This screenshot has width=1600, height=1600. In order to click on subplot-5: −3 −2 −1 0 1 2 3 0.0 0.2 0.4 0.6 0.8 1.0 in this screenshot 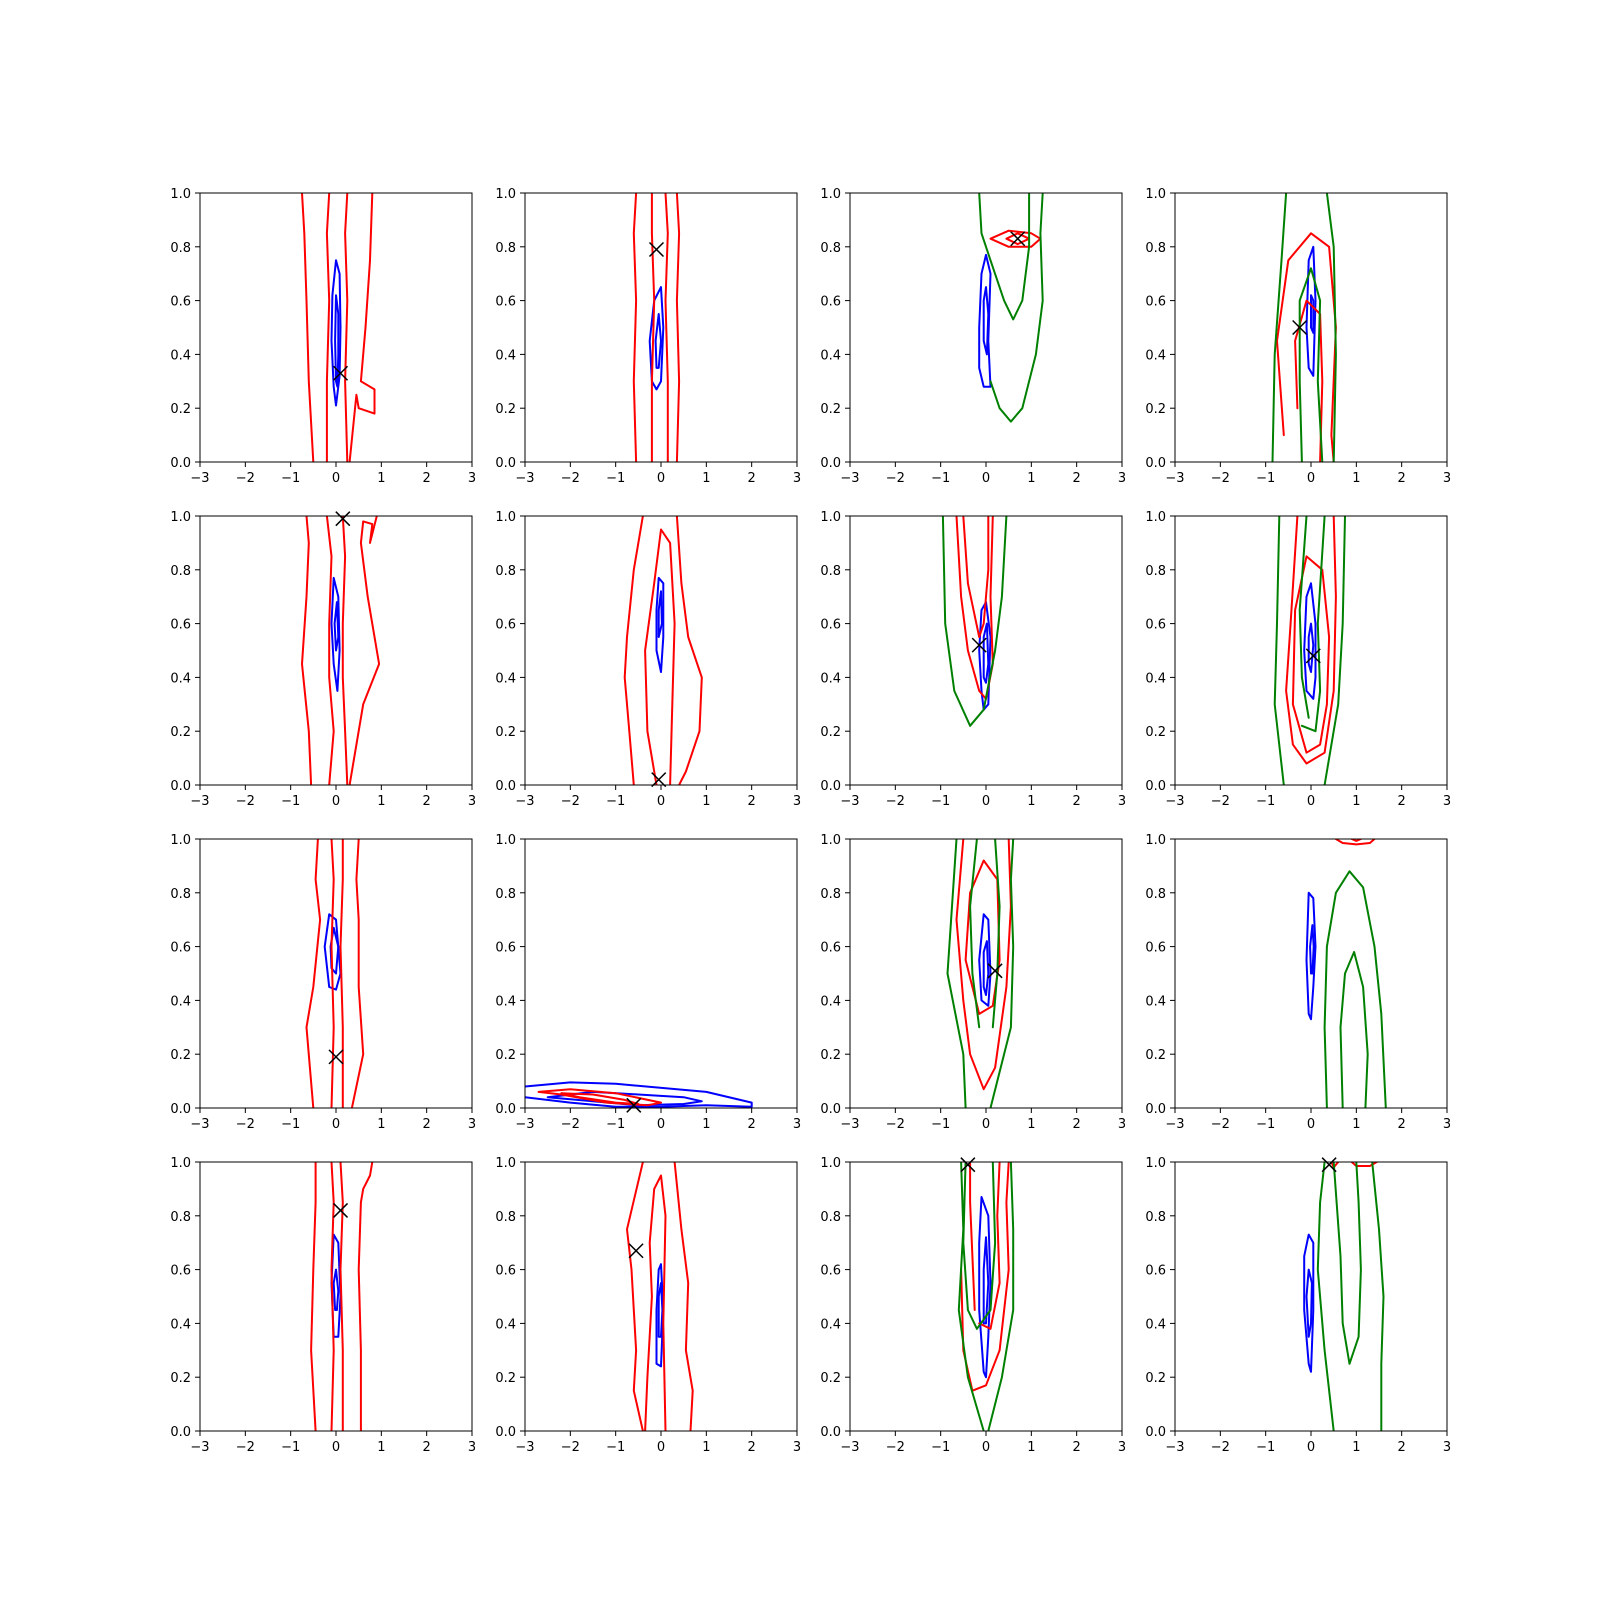, I will do `click(323, 659)`.